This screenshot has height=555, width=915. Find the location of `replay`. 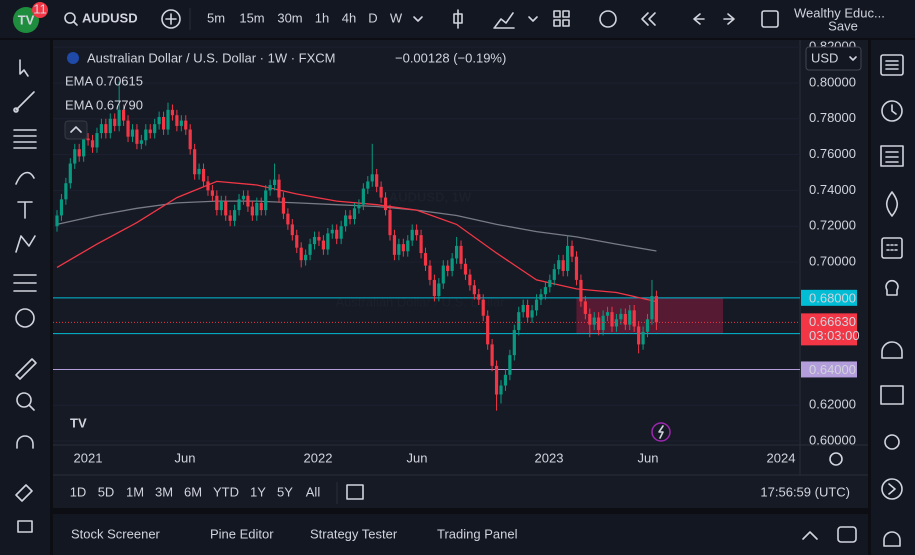

replay is located at coordinates (648, 19).